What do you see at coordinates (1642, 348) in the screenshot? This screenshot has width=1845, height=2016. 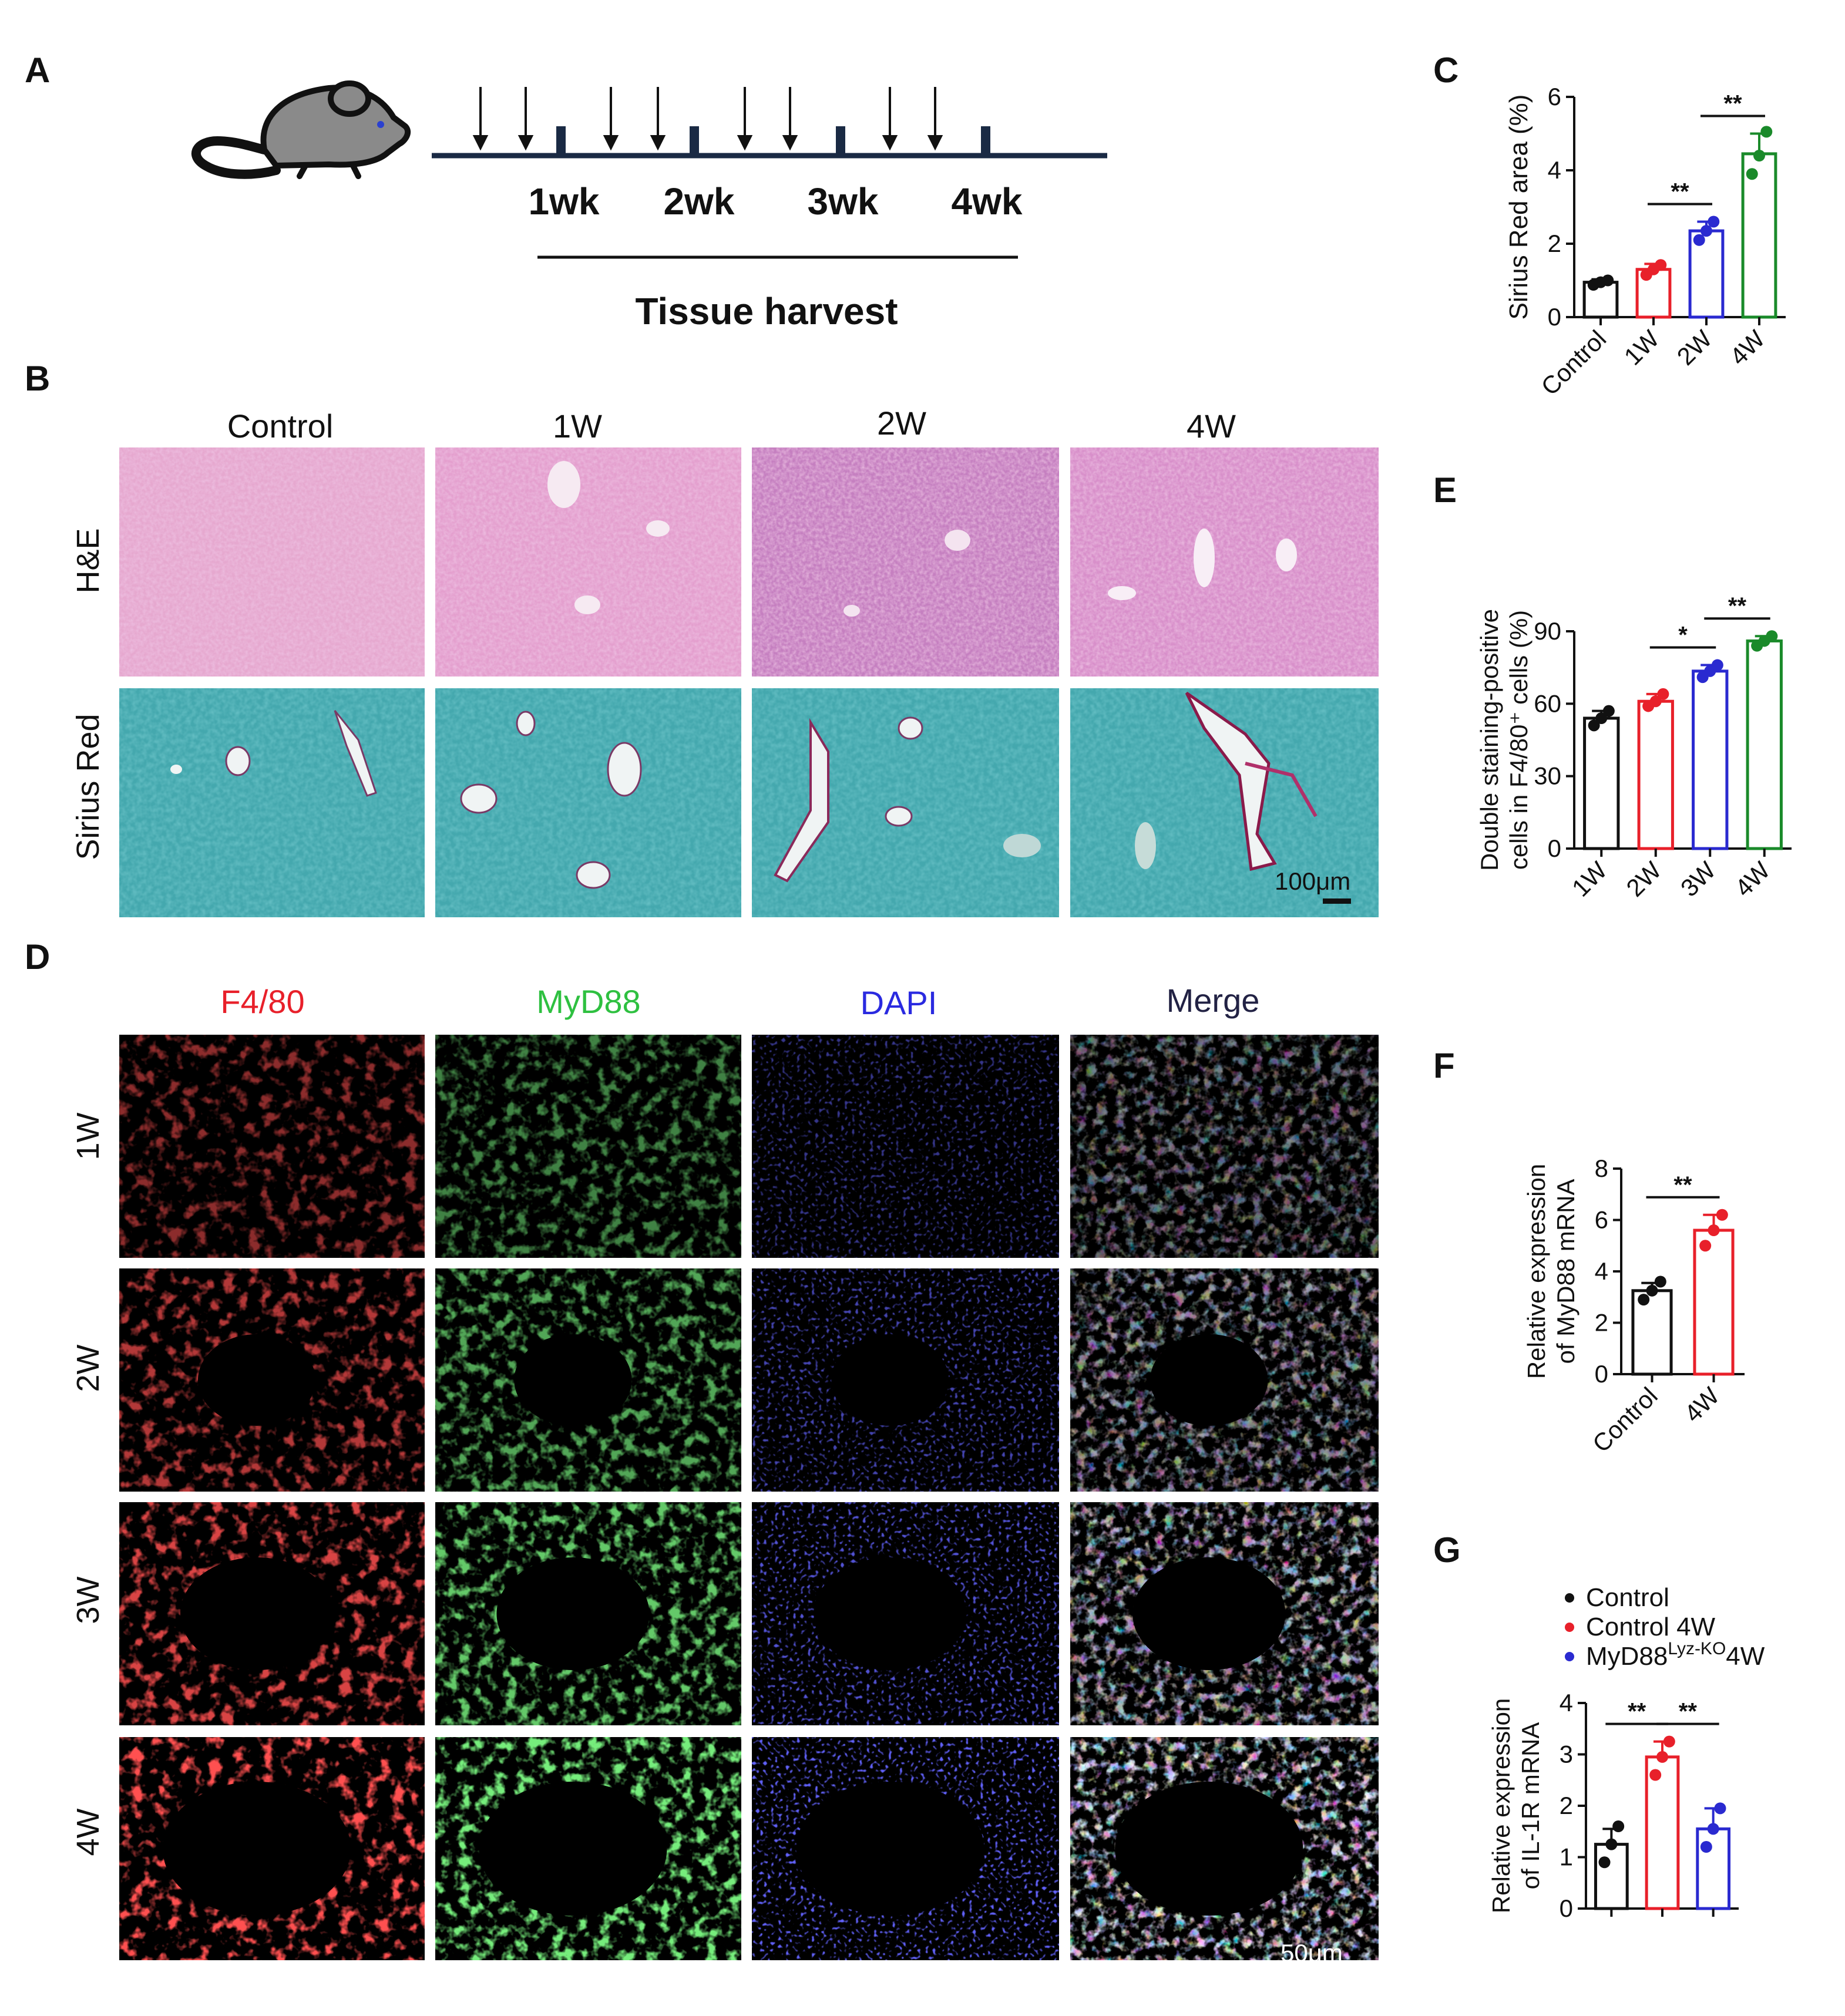 I see `x-tick-label-c-1: 1W` at bounding box center [1642, 348].